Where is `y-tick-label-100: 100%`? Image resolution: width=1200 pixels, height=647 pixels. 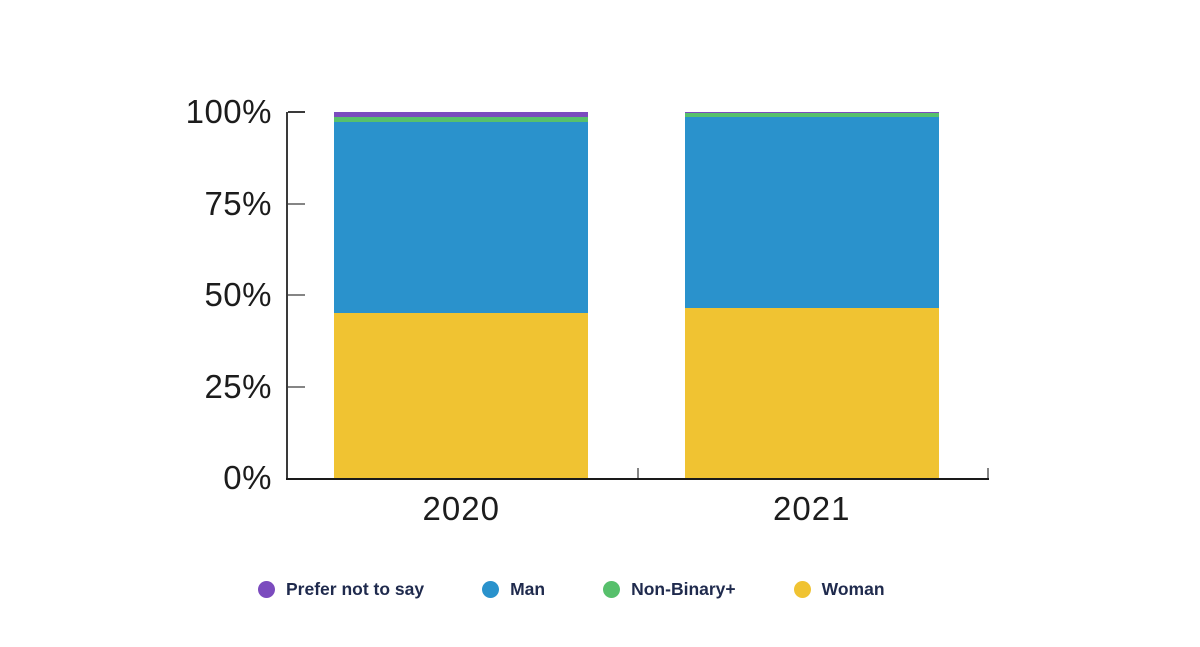 y-tick-label-100: 100% is located at coordinates (228, 111).